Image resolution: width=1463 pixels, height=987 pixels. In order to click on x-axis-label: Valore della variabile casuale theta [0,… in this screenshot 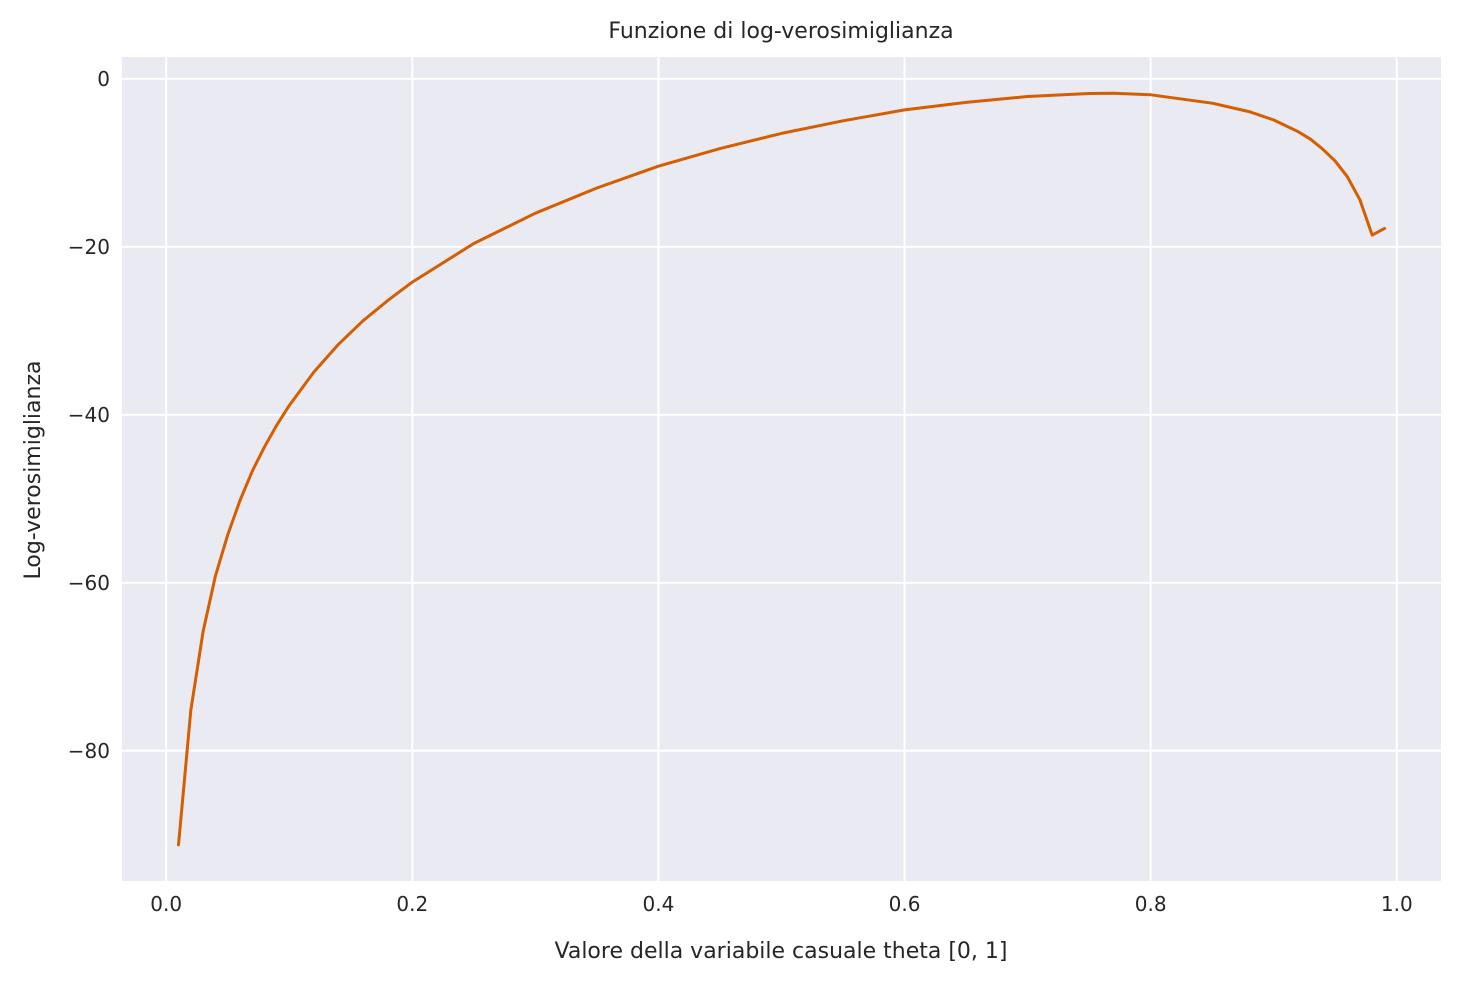, I will do `click(781, 951)`.